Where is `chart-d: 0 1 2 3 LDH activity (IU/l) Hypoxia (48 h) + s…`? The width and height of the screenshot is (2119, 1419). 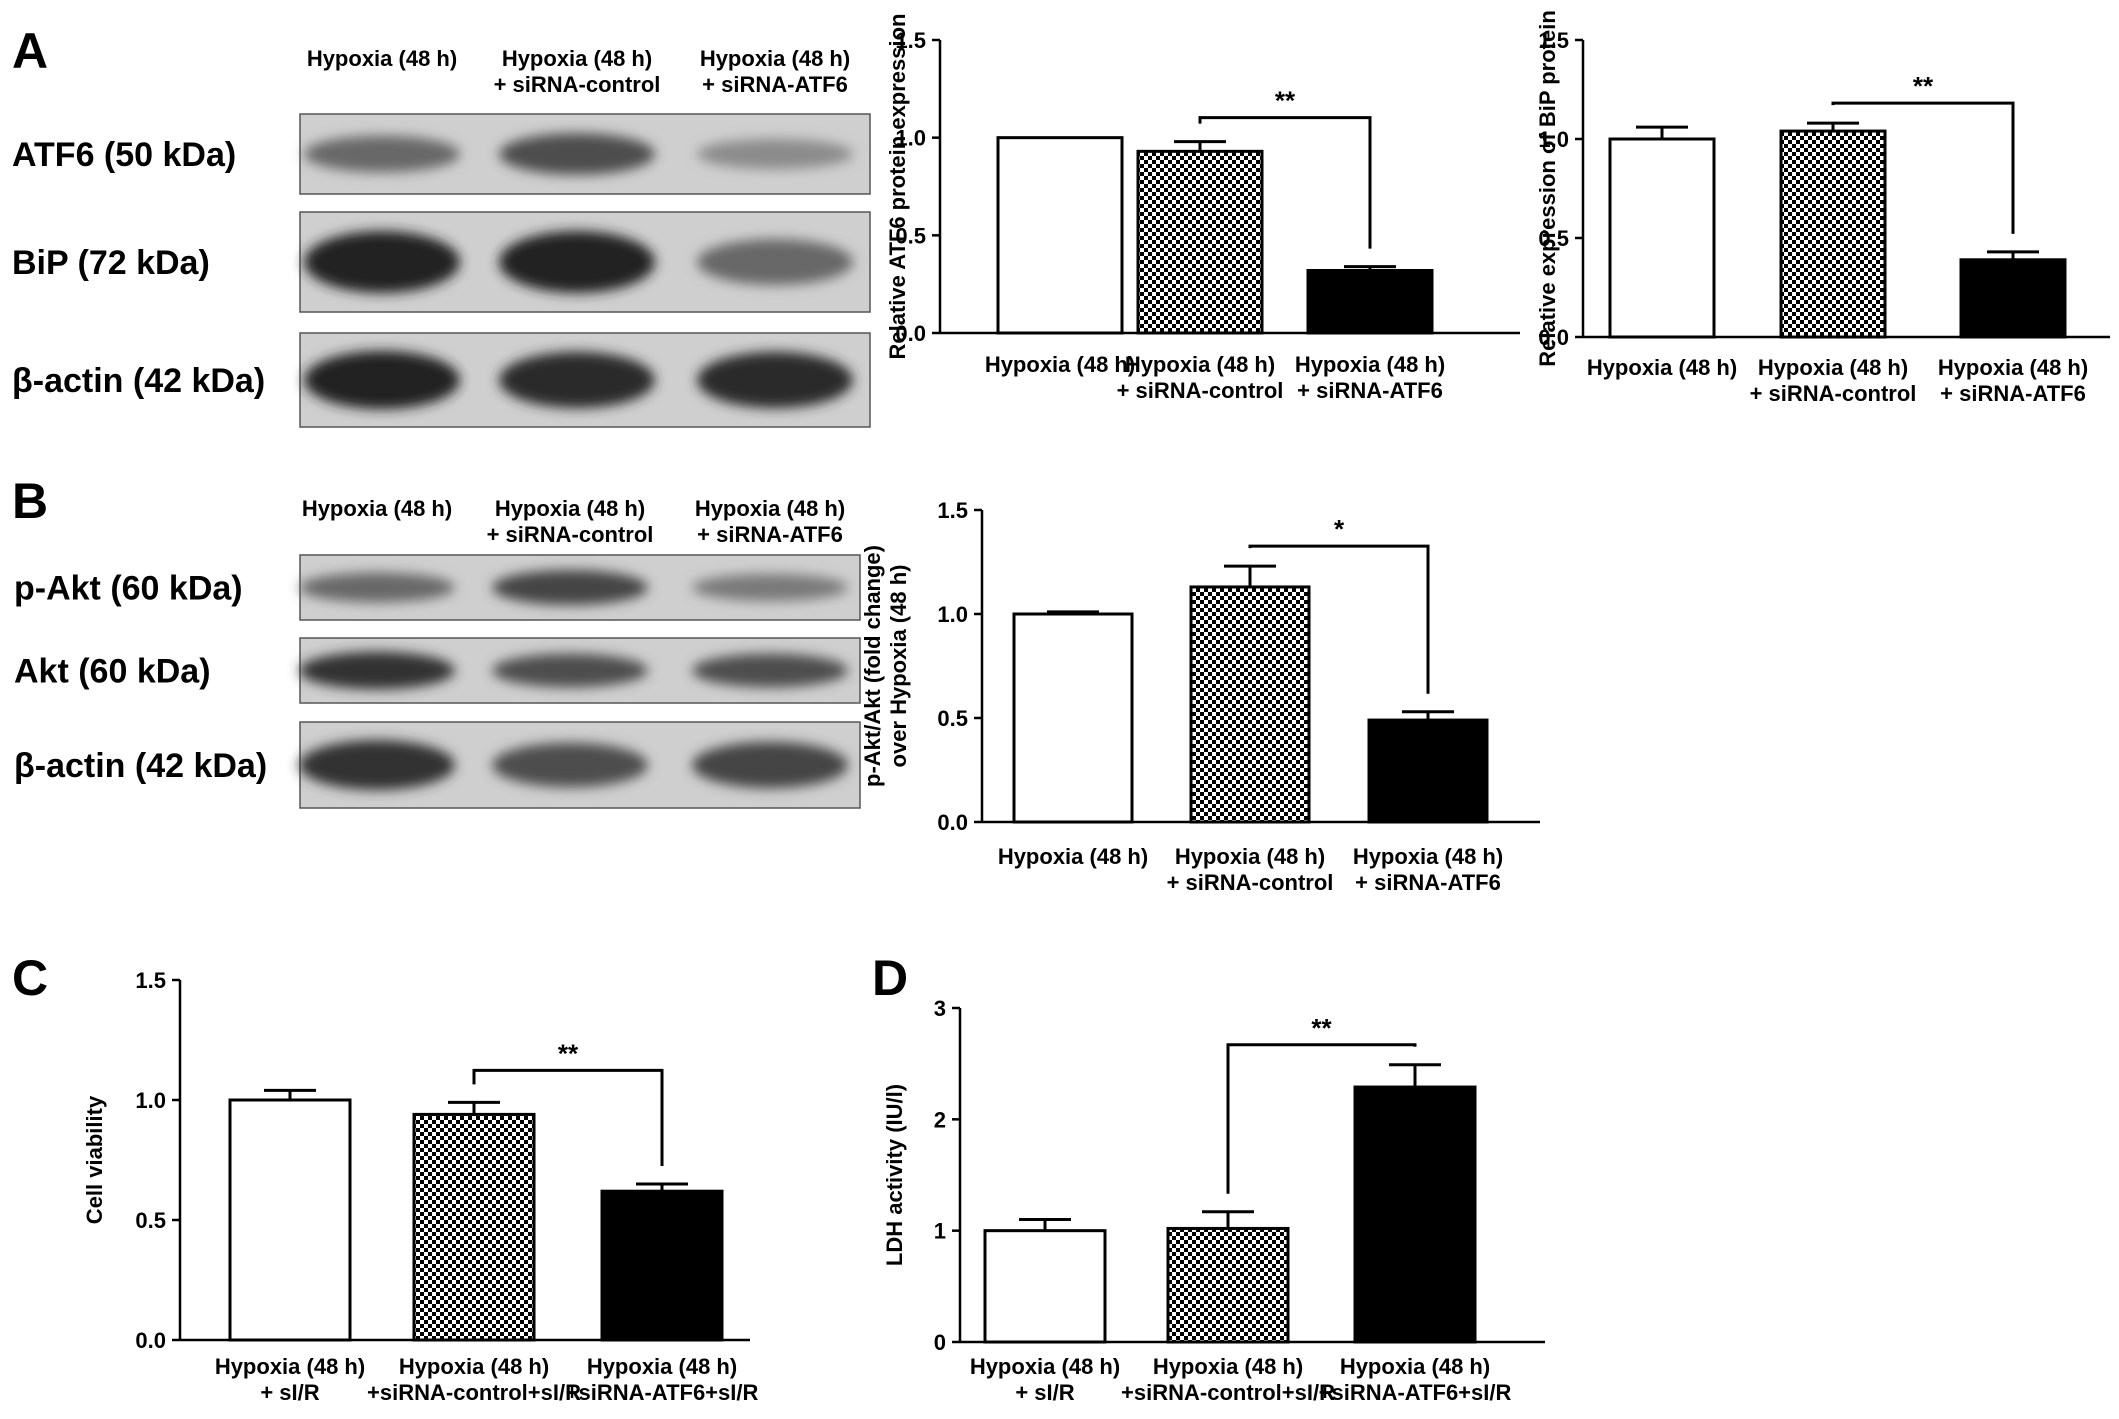 chart-d: 0 1 2 3 LDH activity (IU/l) Hypoxia (48 h) + s… is located at coordinates (1213, 1200).